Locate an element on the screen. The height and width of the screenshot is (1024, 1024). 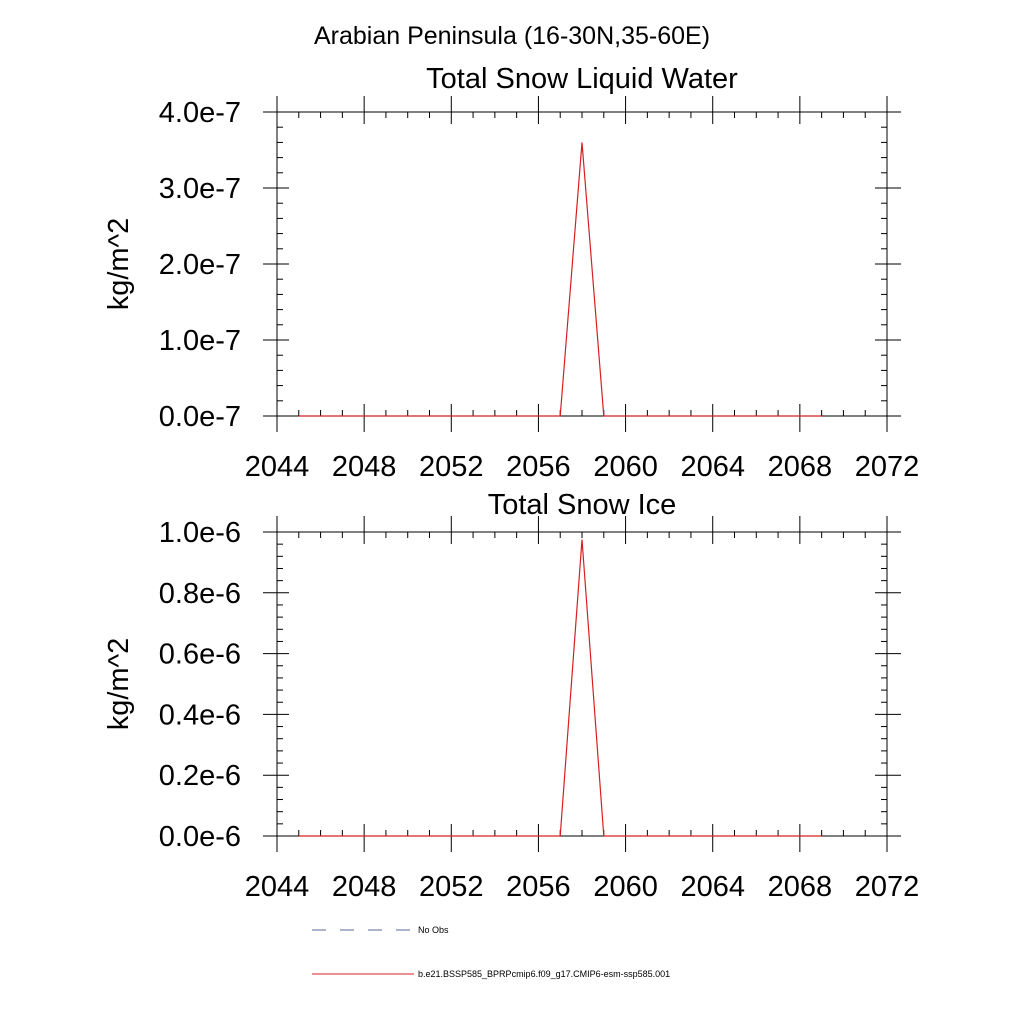
figure-title: Arabian Peninsula (16-30N,35-60E) is located at coordinates (512, 36).